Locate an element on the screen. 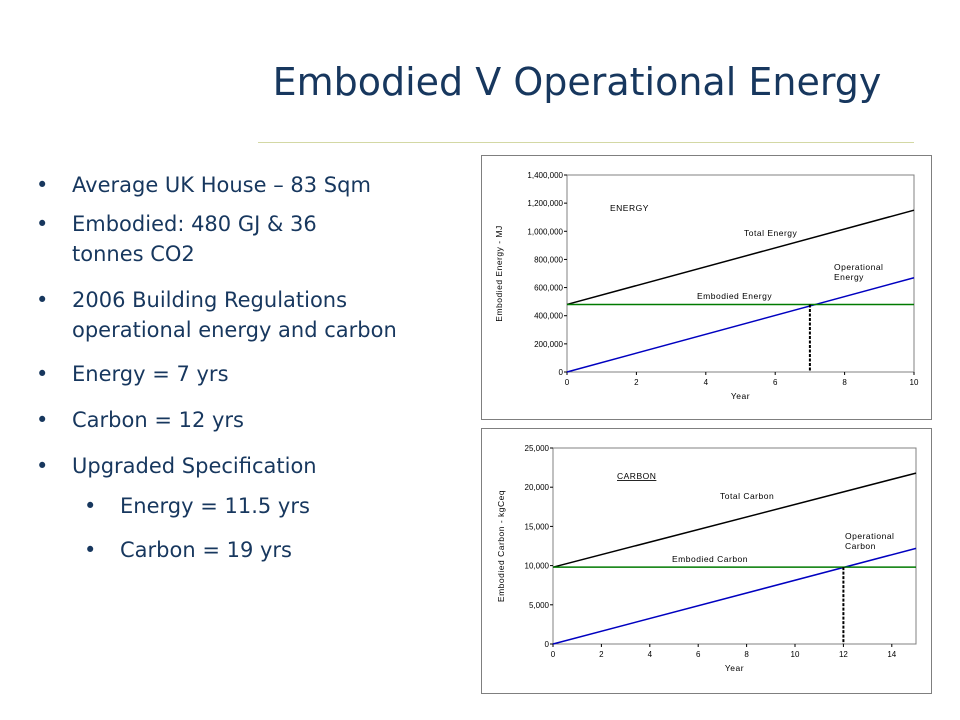  chart-title: CARBON is located at coordinates (636, 476).